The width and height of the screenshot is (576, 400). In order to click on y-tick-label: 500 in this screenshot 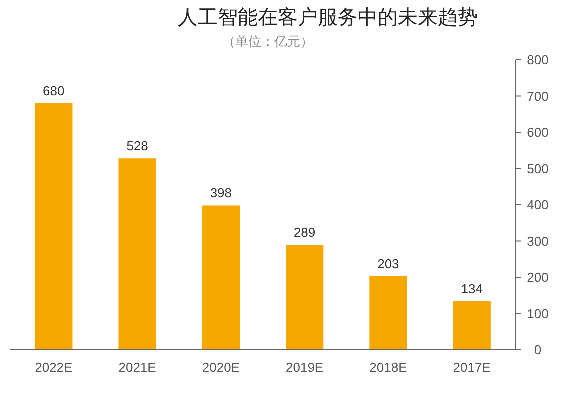, I will do `click(538, 168)`.